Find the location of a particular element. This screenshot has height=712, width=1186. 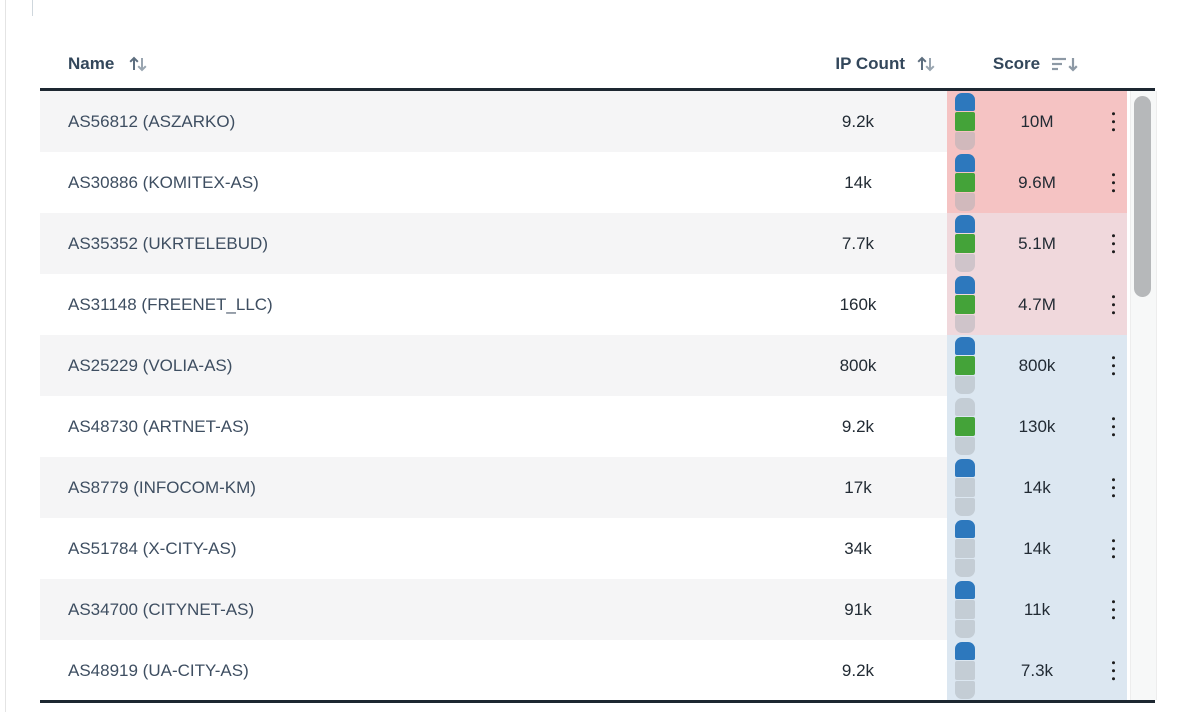

score-cell: 800k is located at coordinates (1037, 365).